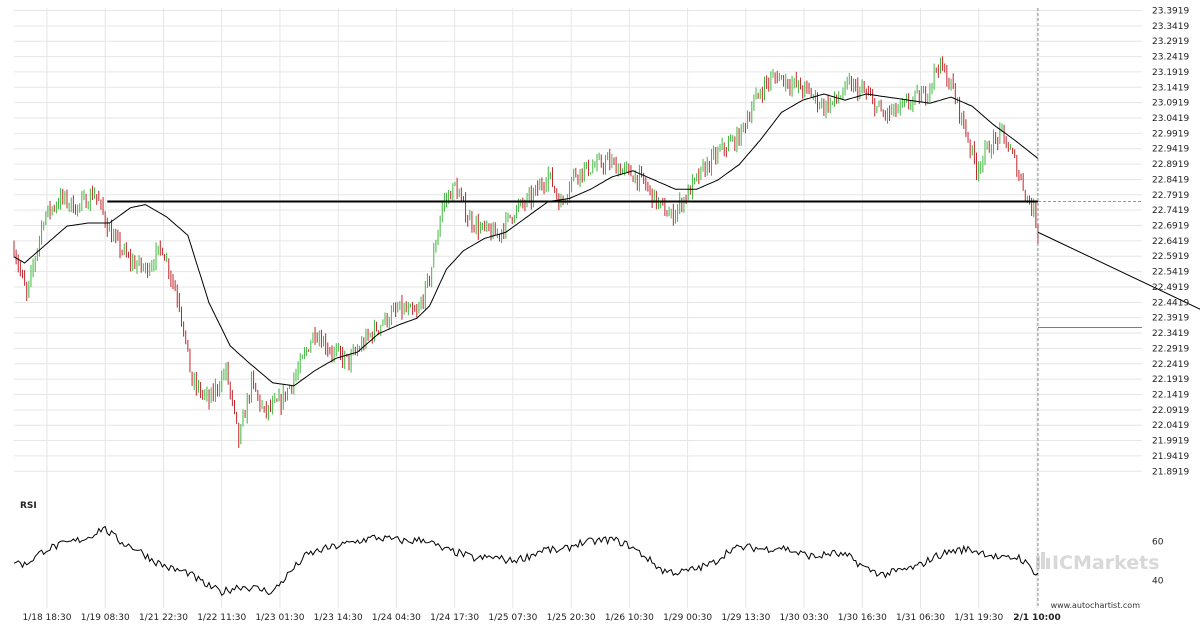  Describe the element at coordinates (1170, 380) in the screenshot. I see `price-tick-label: 22.1919` at that location.